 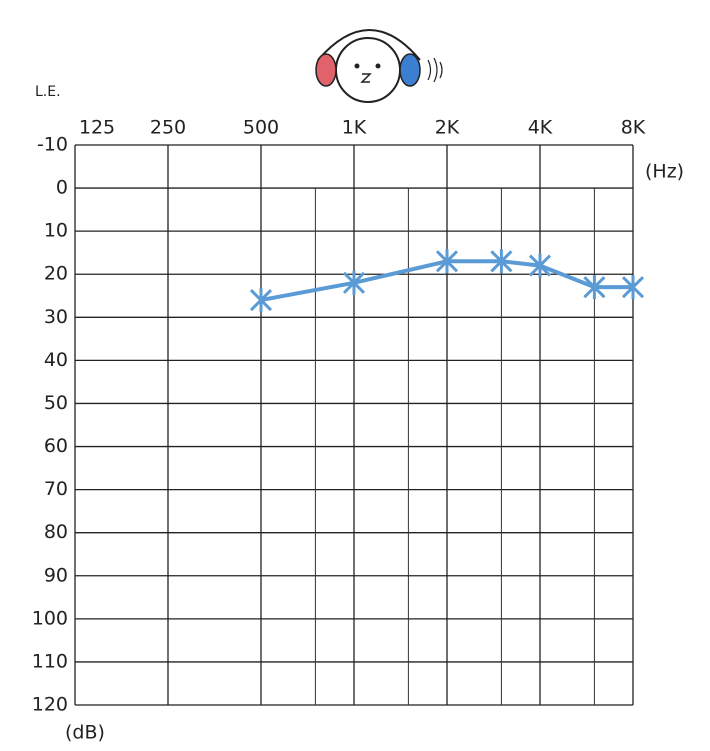 I want to click on y-axis-label: (dB), so click(x=85, y=733).